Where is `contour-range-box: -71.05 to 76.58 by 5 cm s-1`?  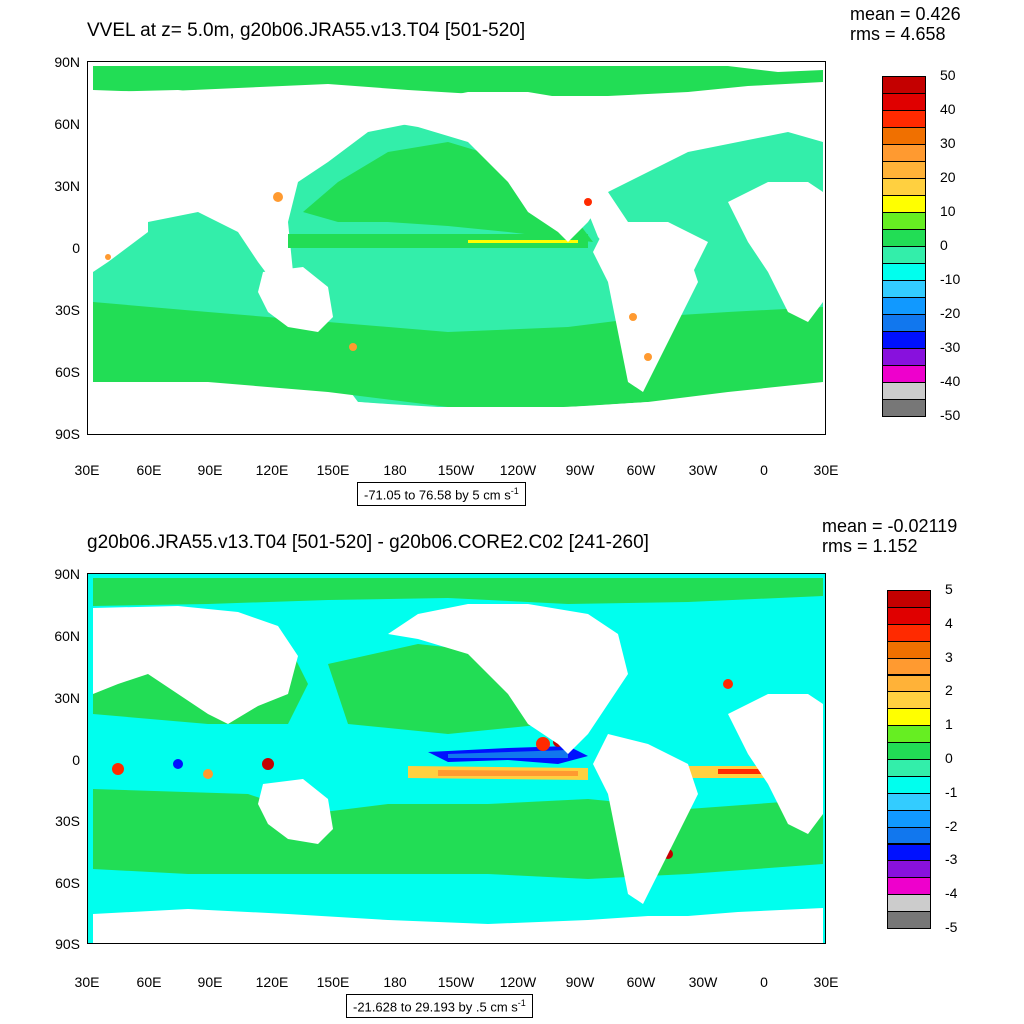 contour-range-box: -71.05 to 76.58 by 5 cm s-1 is located at coordinates (441, 494).